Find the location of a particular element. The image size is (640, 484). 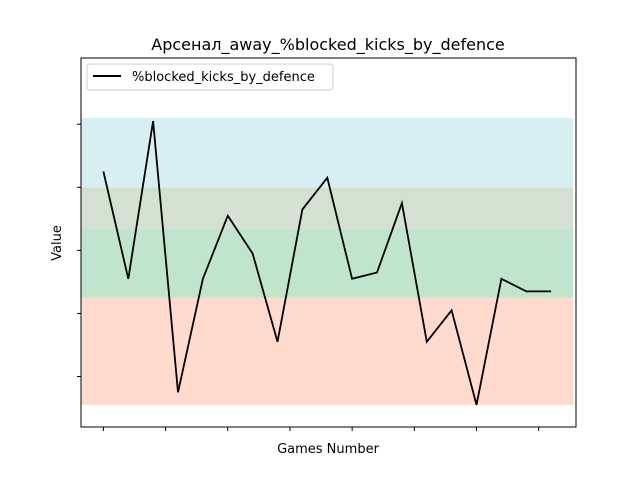

legend: %blocked_kicks_by_defence is located at coordinates (210, 77).